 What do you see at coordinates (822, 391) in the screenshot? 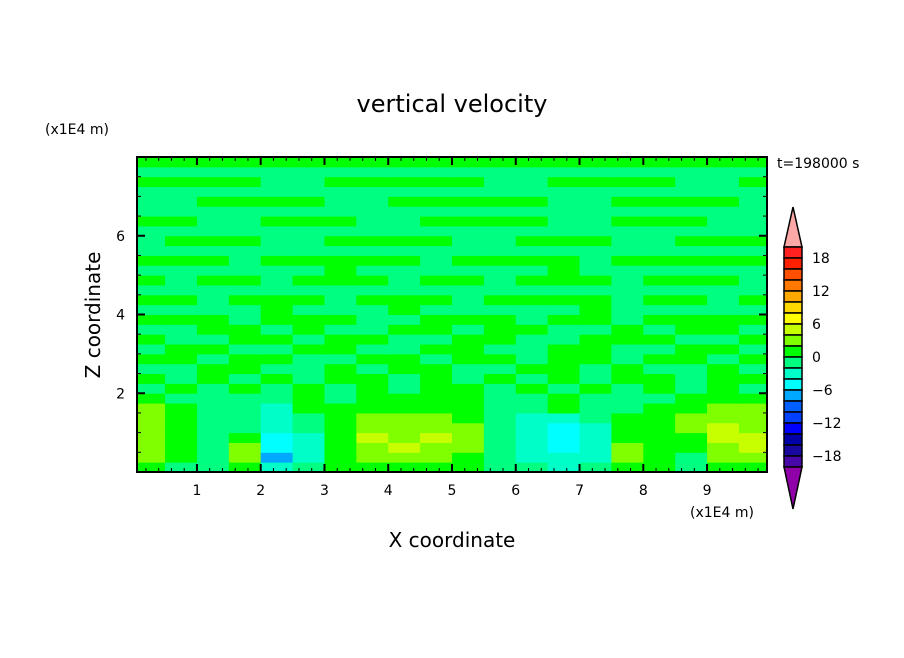
I see `colorbar-tick-label: −6` at bounding box center [822, 391].